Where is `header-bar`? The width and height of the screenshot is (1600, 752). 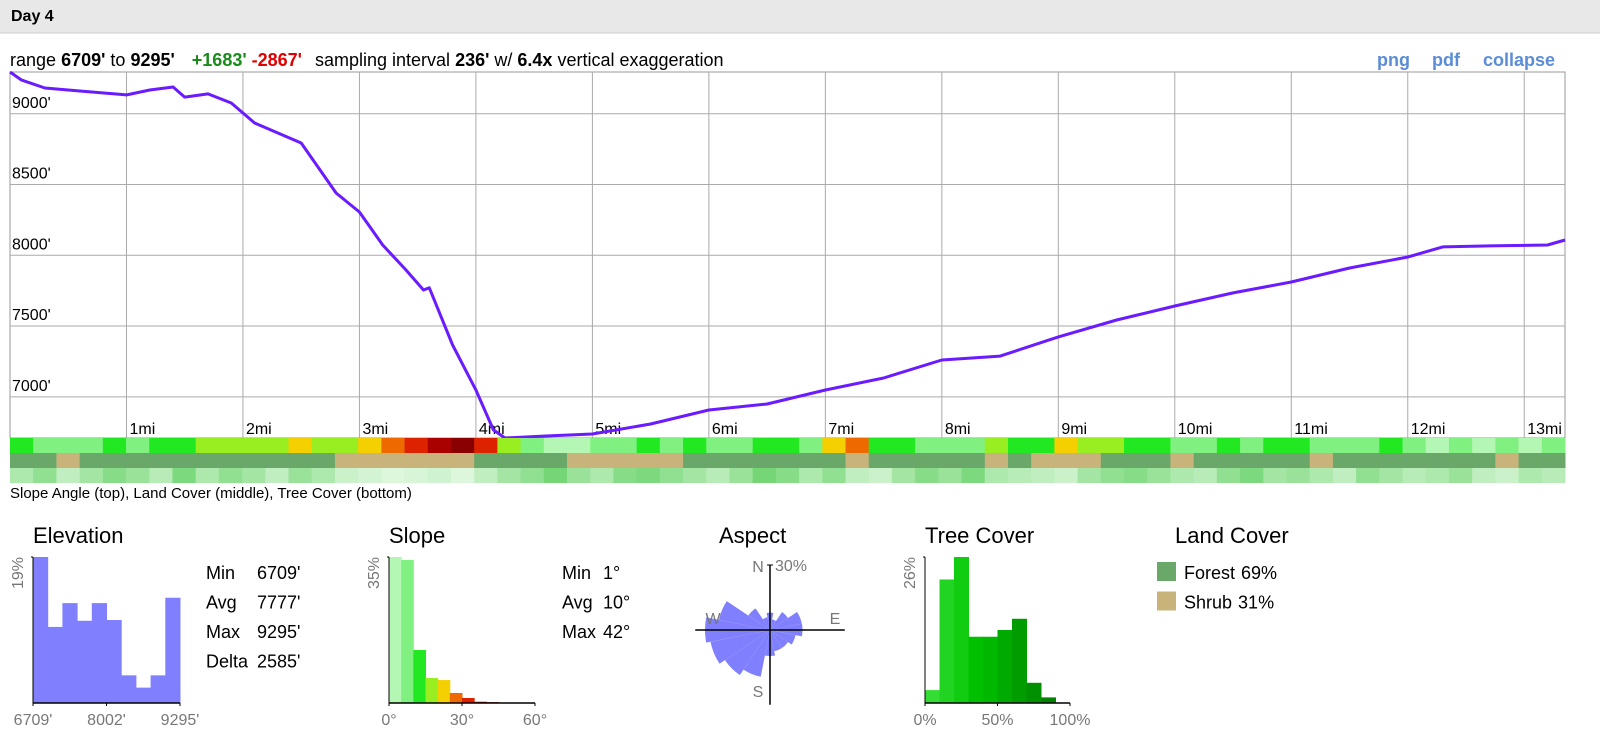 header-bar is located at coordinates (800, 16).